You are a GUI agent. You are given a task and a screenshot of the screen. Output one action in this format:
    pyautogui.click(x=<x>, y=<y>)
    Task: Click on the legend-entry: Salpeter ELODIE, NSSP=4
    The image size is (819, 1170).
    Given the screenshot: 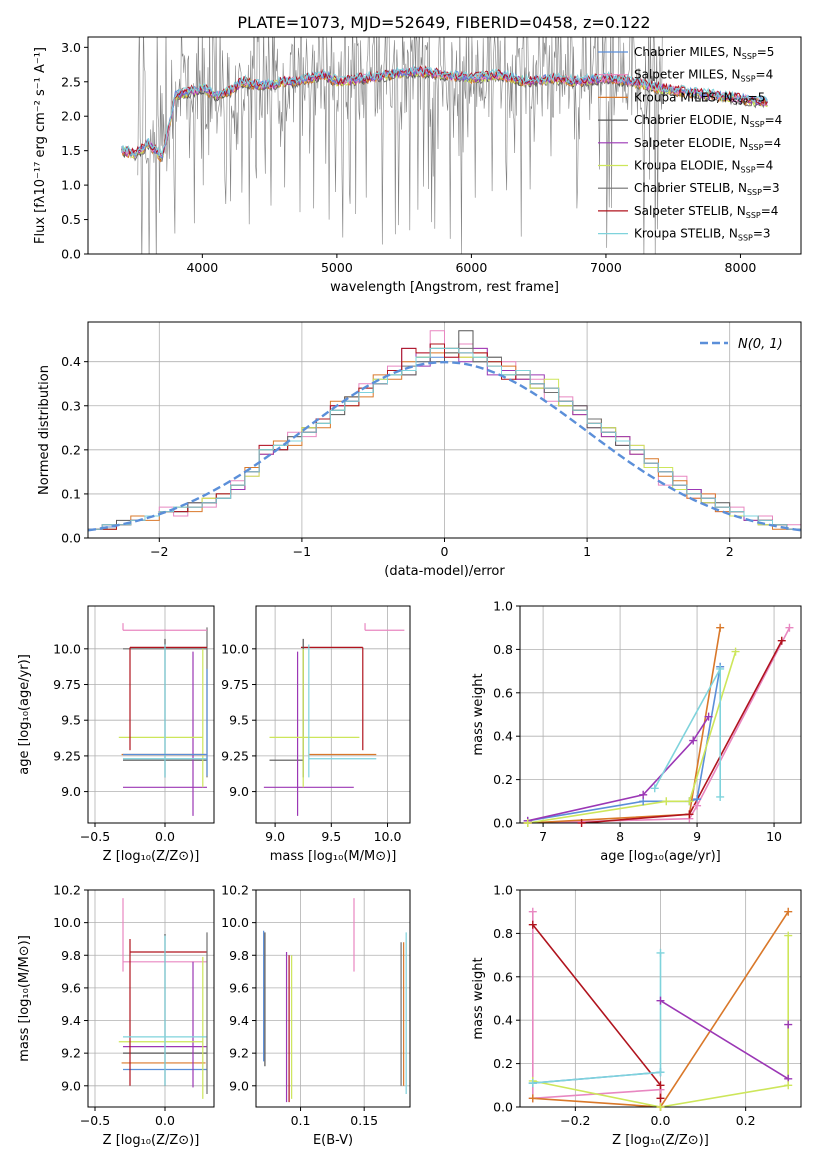 What is the action you would take?
    pyautogui.click(x=707, y=144)
    